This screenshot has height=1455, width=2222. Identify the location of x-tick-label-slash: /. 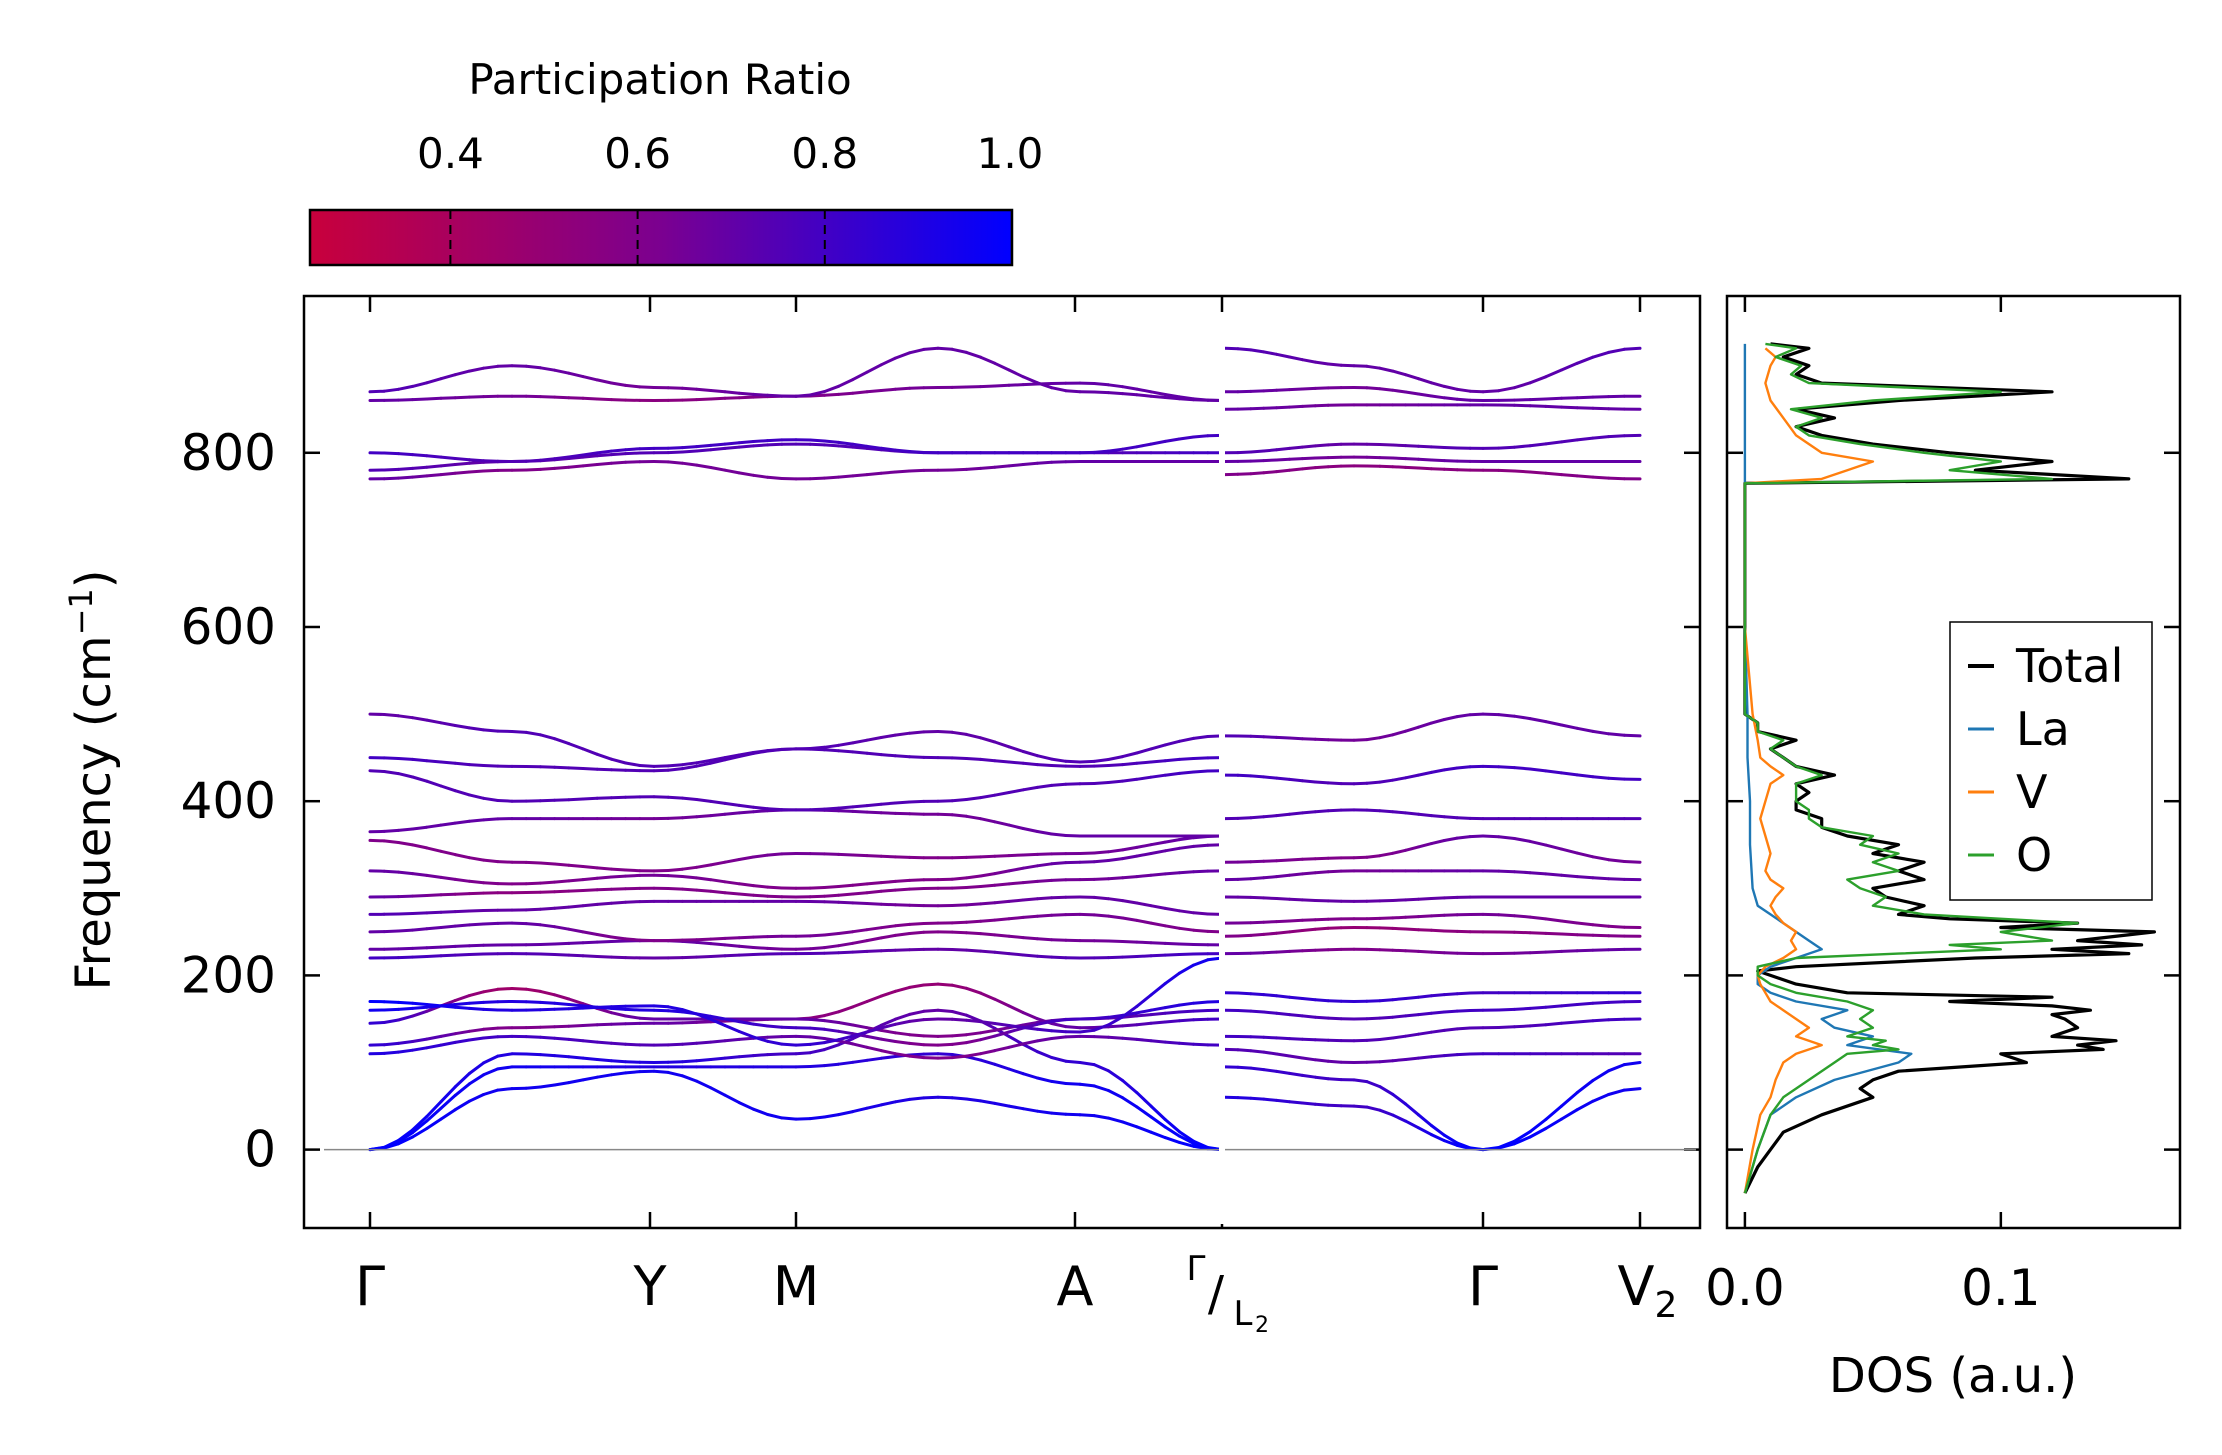
(1216, 1294).